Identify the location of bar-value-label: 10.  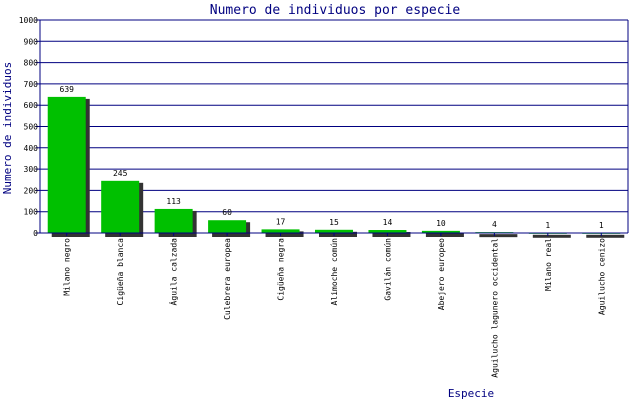
(441, 223).